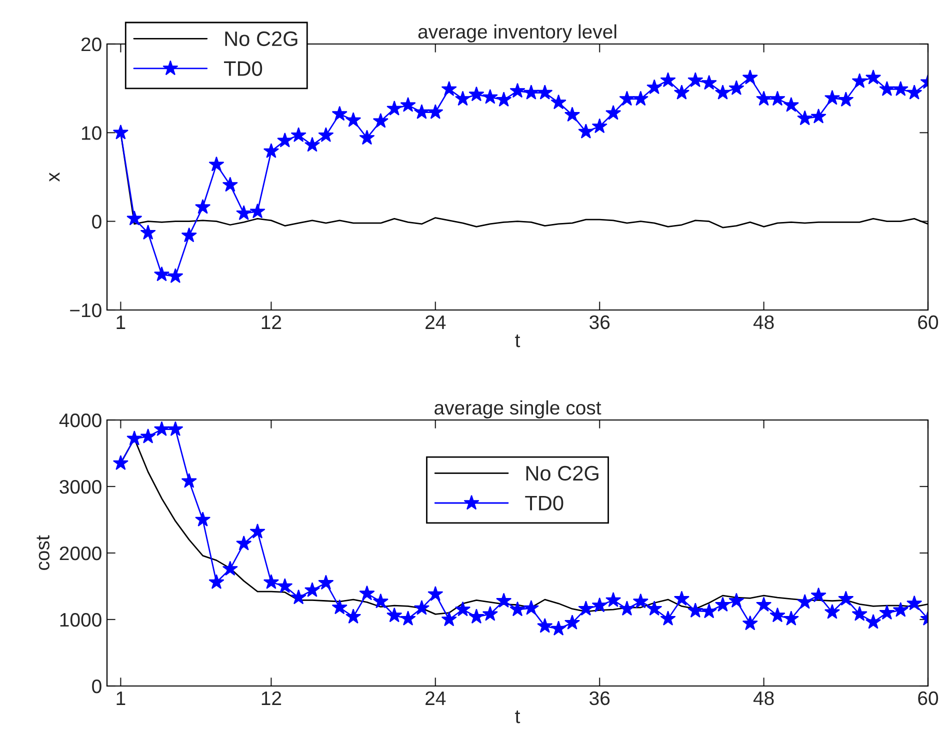  What do you see at coordinates (517, 33) in the screenshot?
I see `chart-title: average inventory level` at bounding box center [517, 33].